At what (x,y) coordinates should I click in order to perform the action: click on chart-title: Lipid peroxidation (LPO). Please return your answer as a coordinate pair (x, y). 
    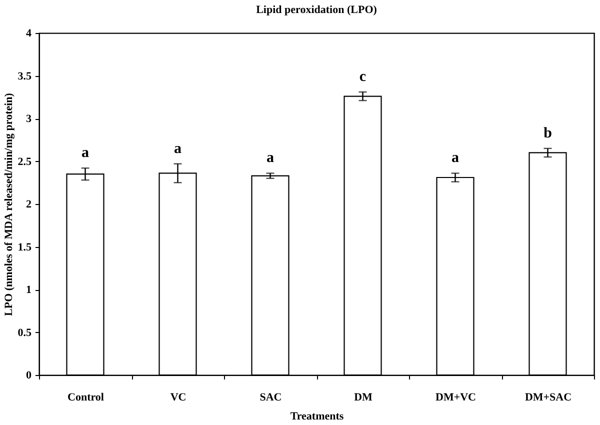
    Looking at the image, I should click on (317, 10).